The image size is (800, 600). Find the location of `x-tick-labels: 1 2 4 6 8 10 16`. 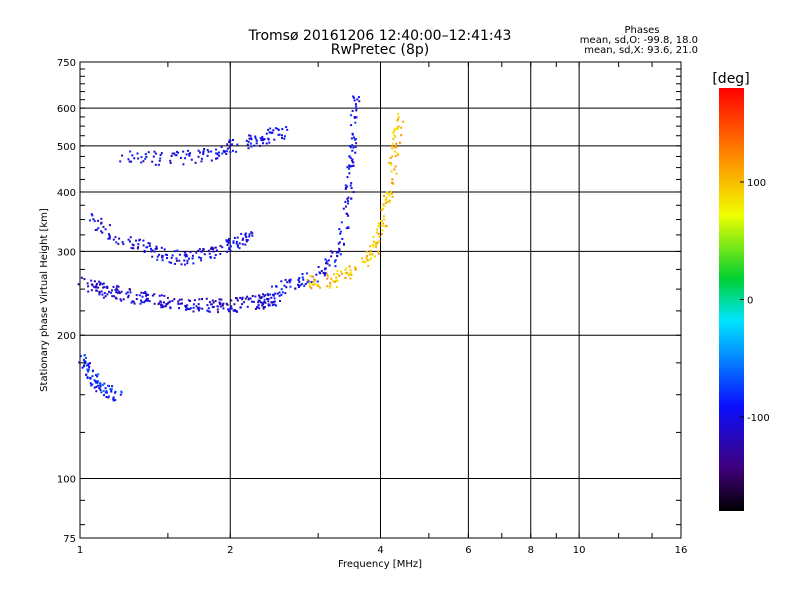

x-tick-labels: 1 2 4 6 8 10 16 is located at coordinates (382, 550).